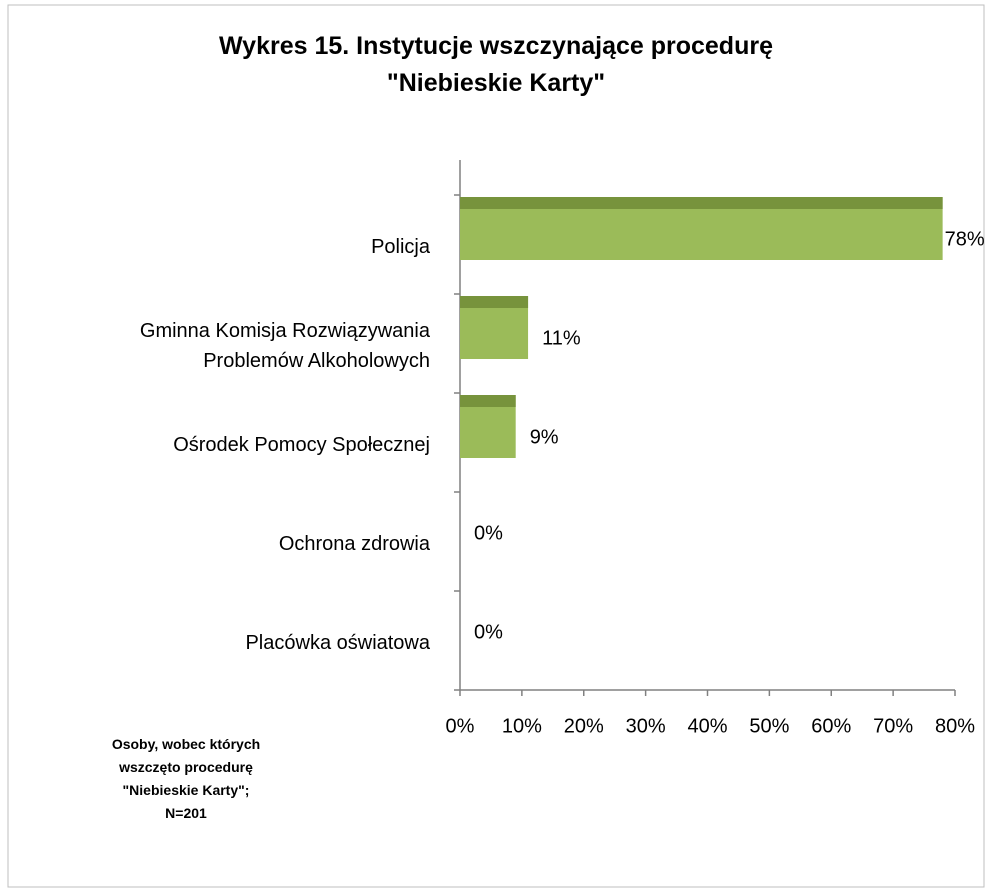  What do you see at coordinates (400, 247) in the screenshot?
I see `y-tick-label: Policja` at bounding box center [400, 247].